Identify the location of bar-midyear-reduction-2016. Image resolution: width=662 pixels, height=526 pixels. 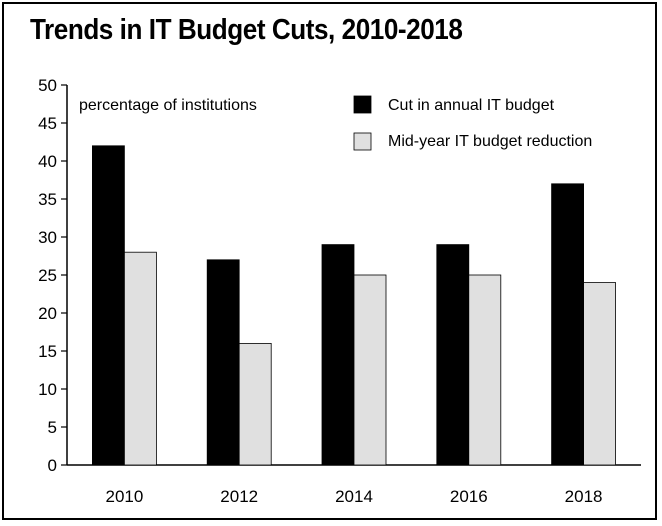
(485, 370).